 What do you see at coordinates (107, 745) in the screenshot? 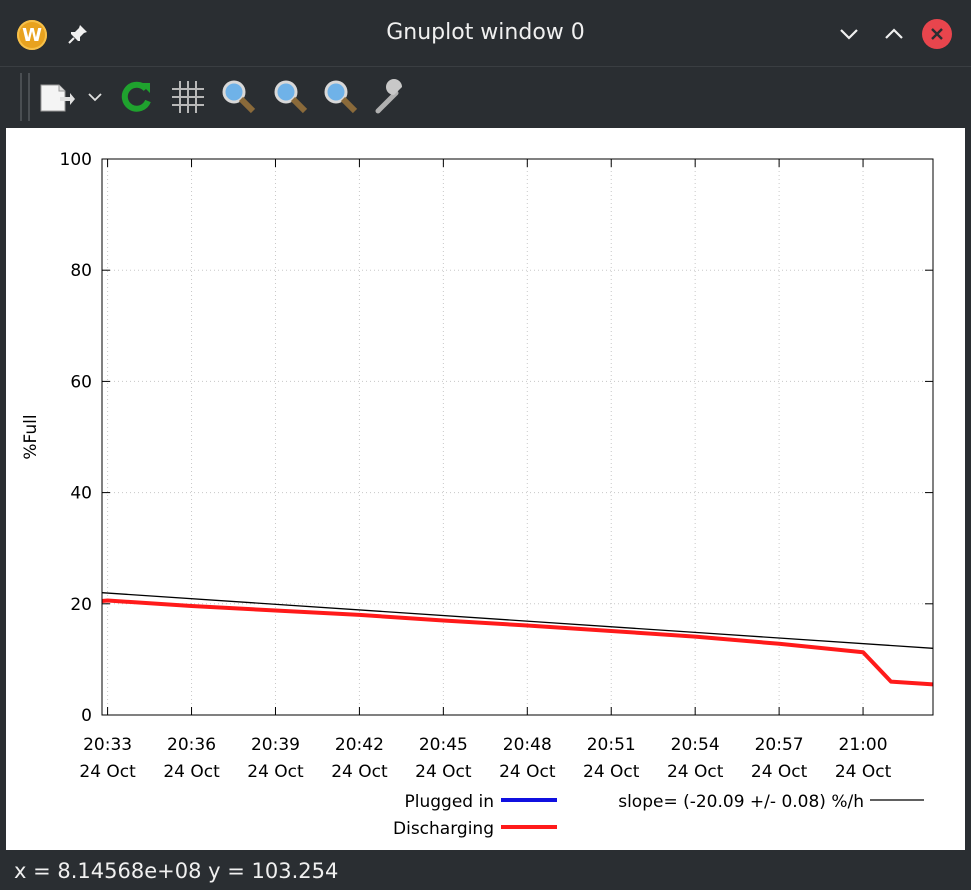
I see `x-tick-time-label: 20:33` at bounding box center [107, 745].